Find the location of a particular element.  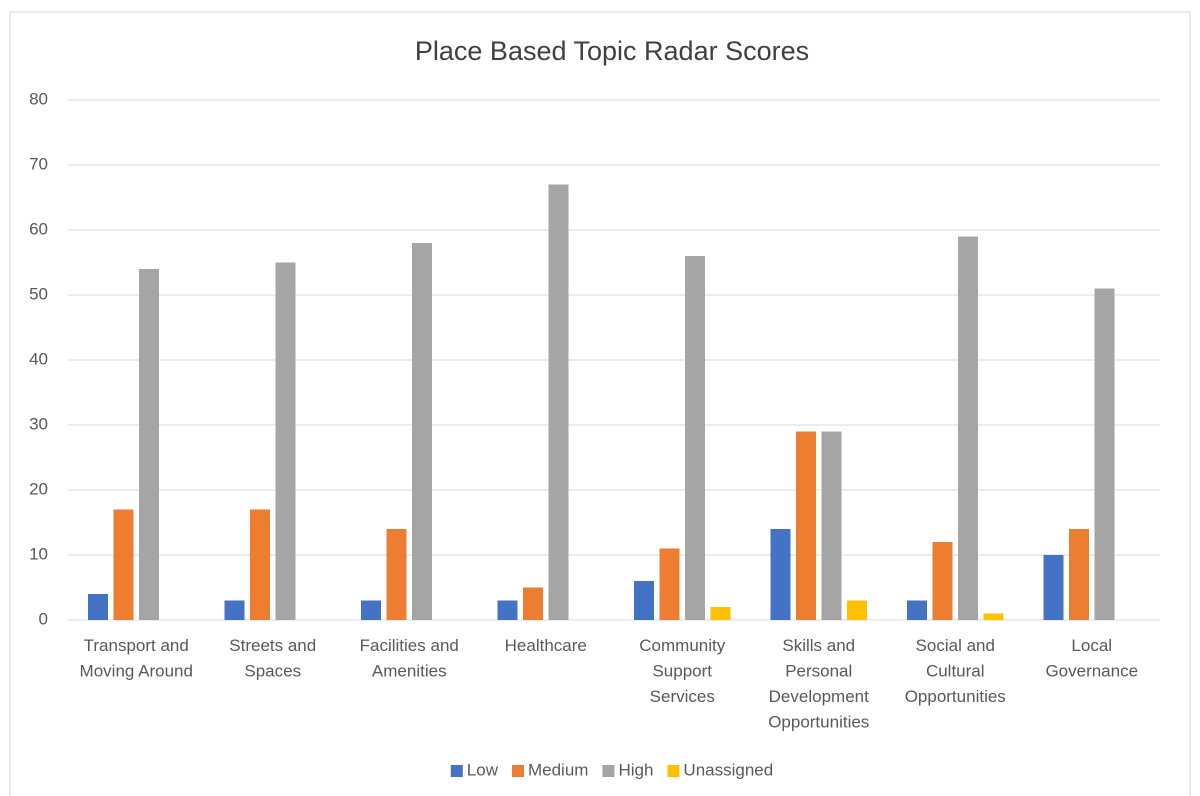

y-tick-label: 50 is located at coordinates (38, 293).